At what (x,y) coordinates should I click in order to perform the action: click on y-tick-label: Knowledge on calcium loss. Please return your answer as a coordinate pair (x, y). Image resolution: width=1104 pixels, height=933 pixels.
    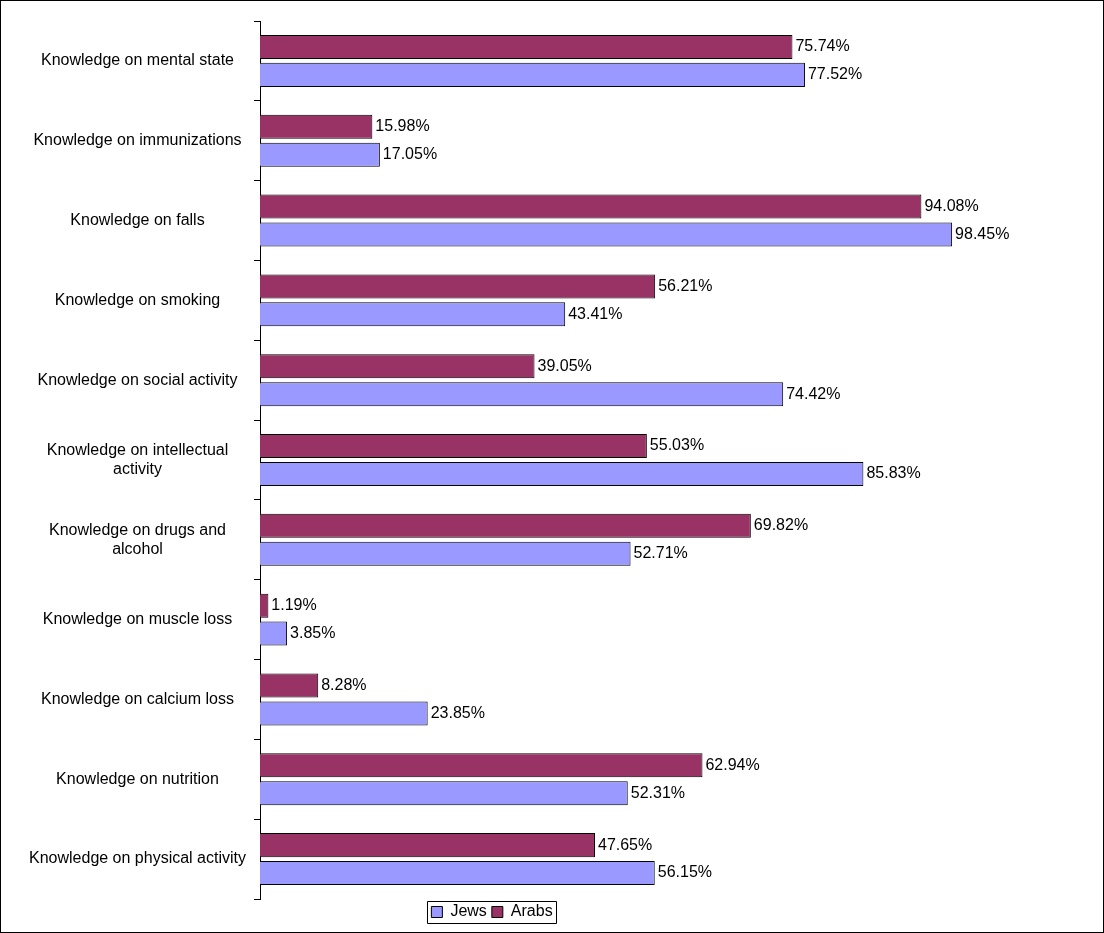
    Looking at the image, I should click on (137, 698).